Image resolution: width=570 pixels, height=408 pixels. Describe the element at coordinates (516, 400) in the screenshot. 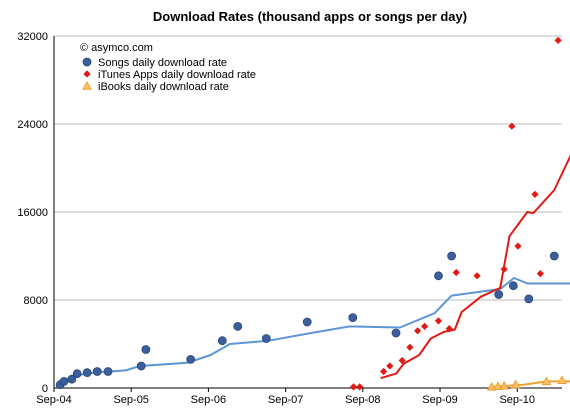

I see `x-tick-label: Sep-10` at that location.